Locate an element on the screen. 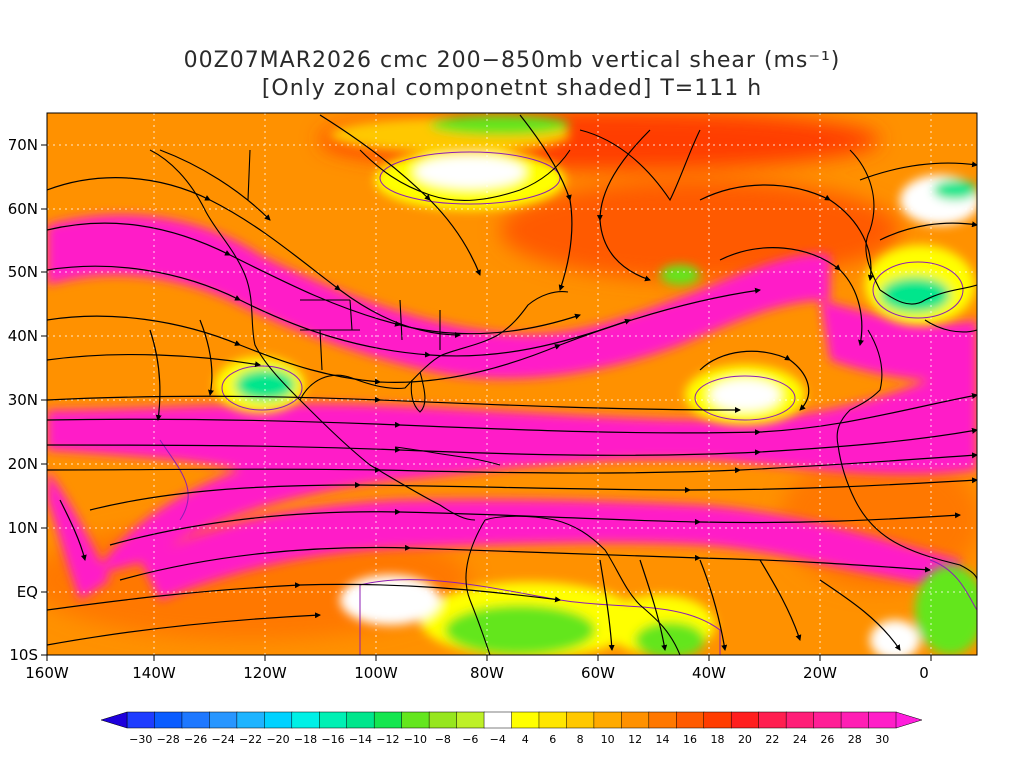  colorbar-tick-label: −8 is located at coordinates (443, 739).